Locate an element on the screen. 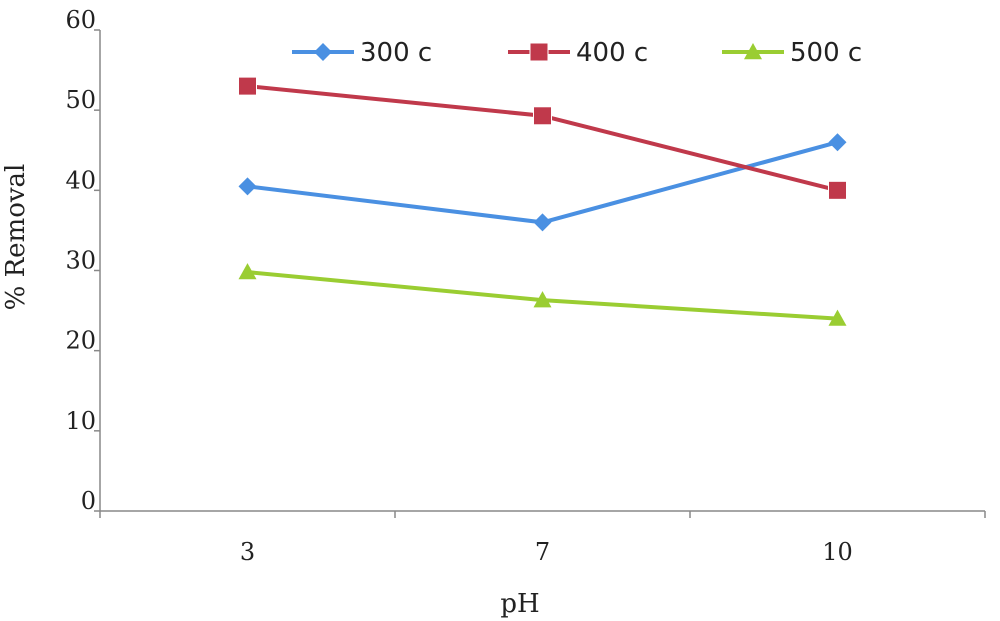 The width and height of the screenshot is (1000, 621). y-tick-label: 30 is located at coordinates (80, 261).